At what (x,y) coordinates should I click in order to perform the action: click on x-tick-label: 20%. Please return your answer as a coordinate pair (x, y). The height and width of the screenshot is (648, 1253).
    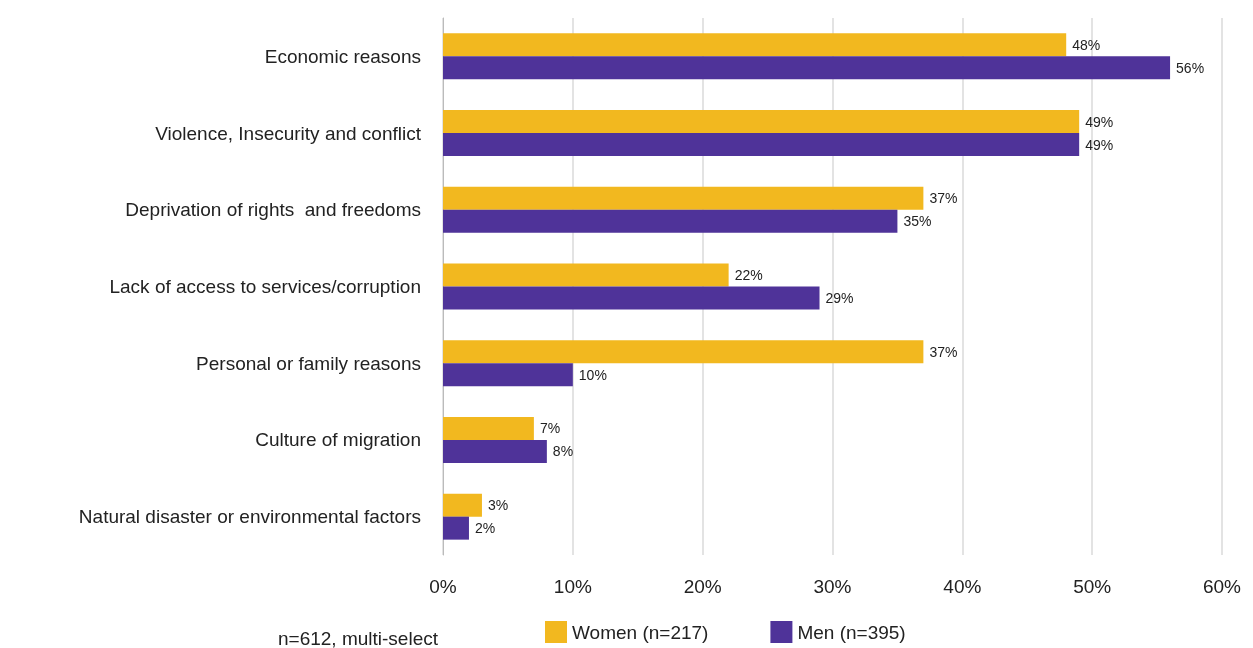
    Looking at the image, I should click on (702, 586).